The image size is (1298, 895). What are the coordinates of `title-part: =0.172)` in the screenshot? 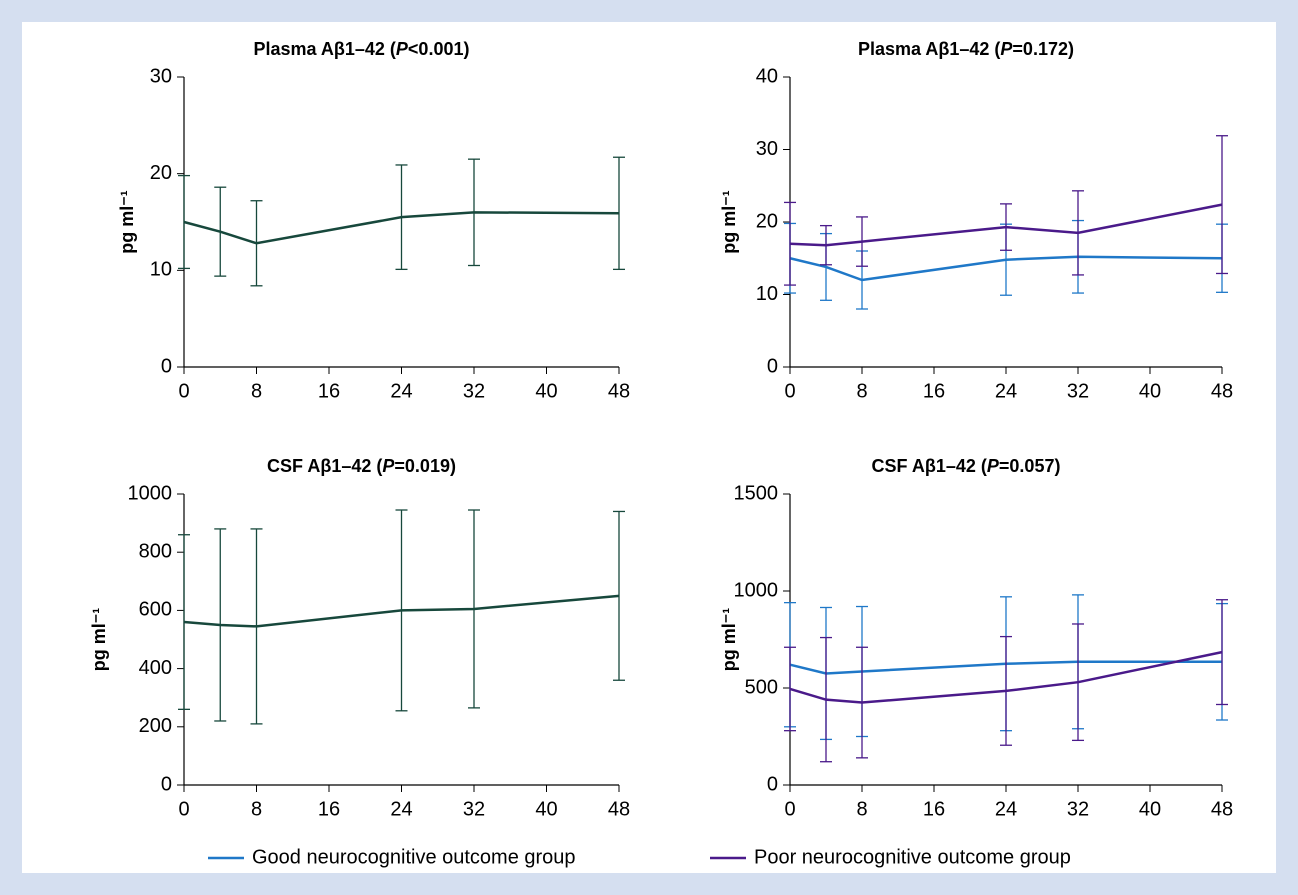 It's located at (1043, 49).